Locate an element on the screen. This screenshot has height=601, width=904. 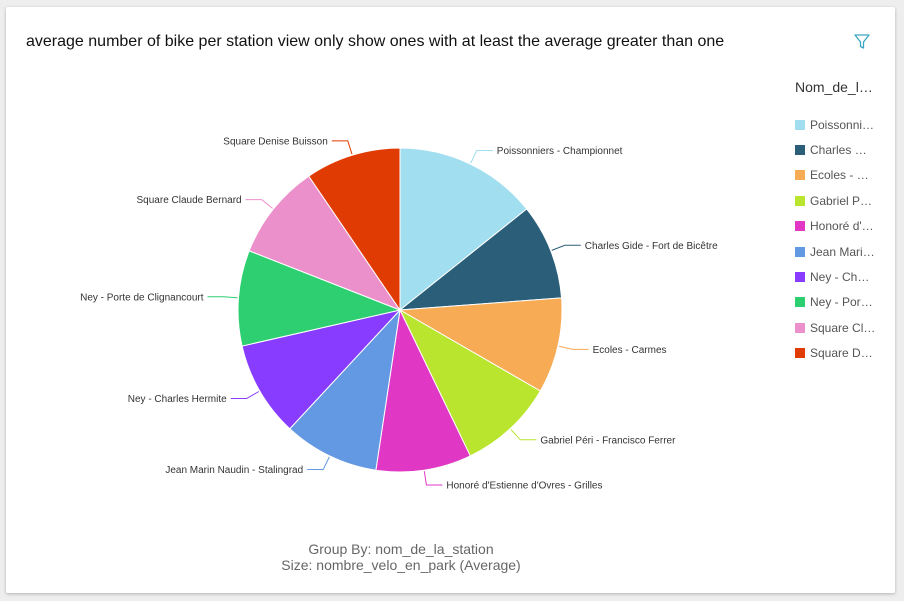
legend-item: Charles Gide - Fort de Bicêtre is located at coordinates (843, 149).